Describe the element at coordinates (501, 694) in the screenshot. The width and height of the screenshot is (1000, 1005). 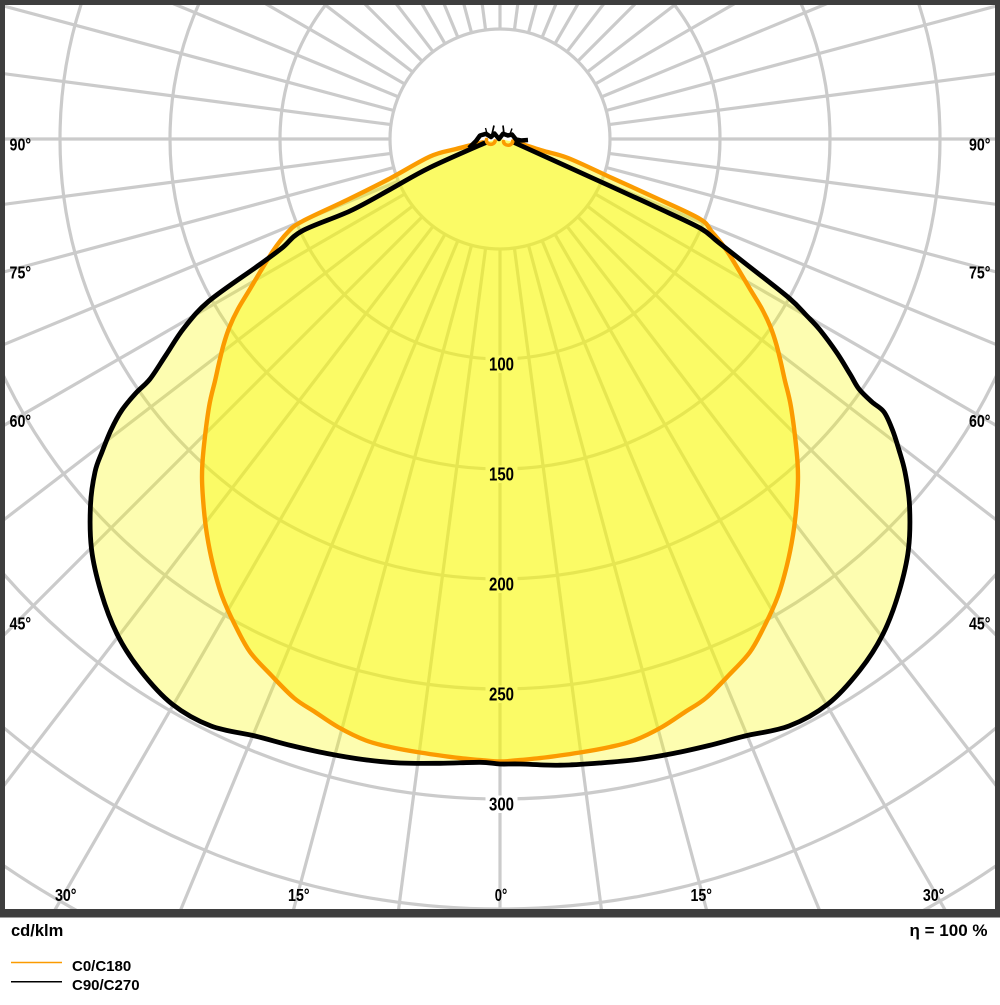
I see `svg-text: 250` at that location.